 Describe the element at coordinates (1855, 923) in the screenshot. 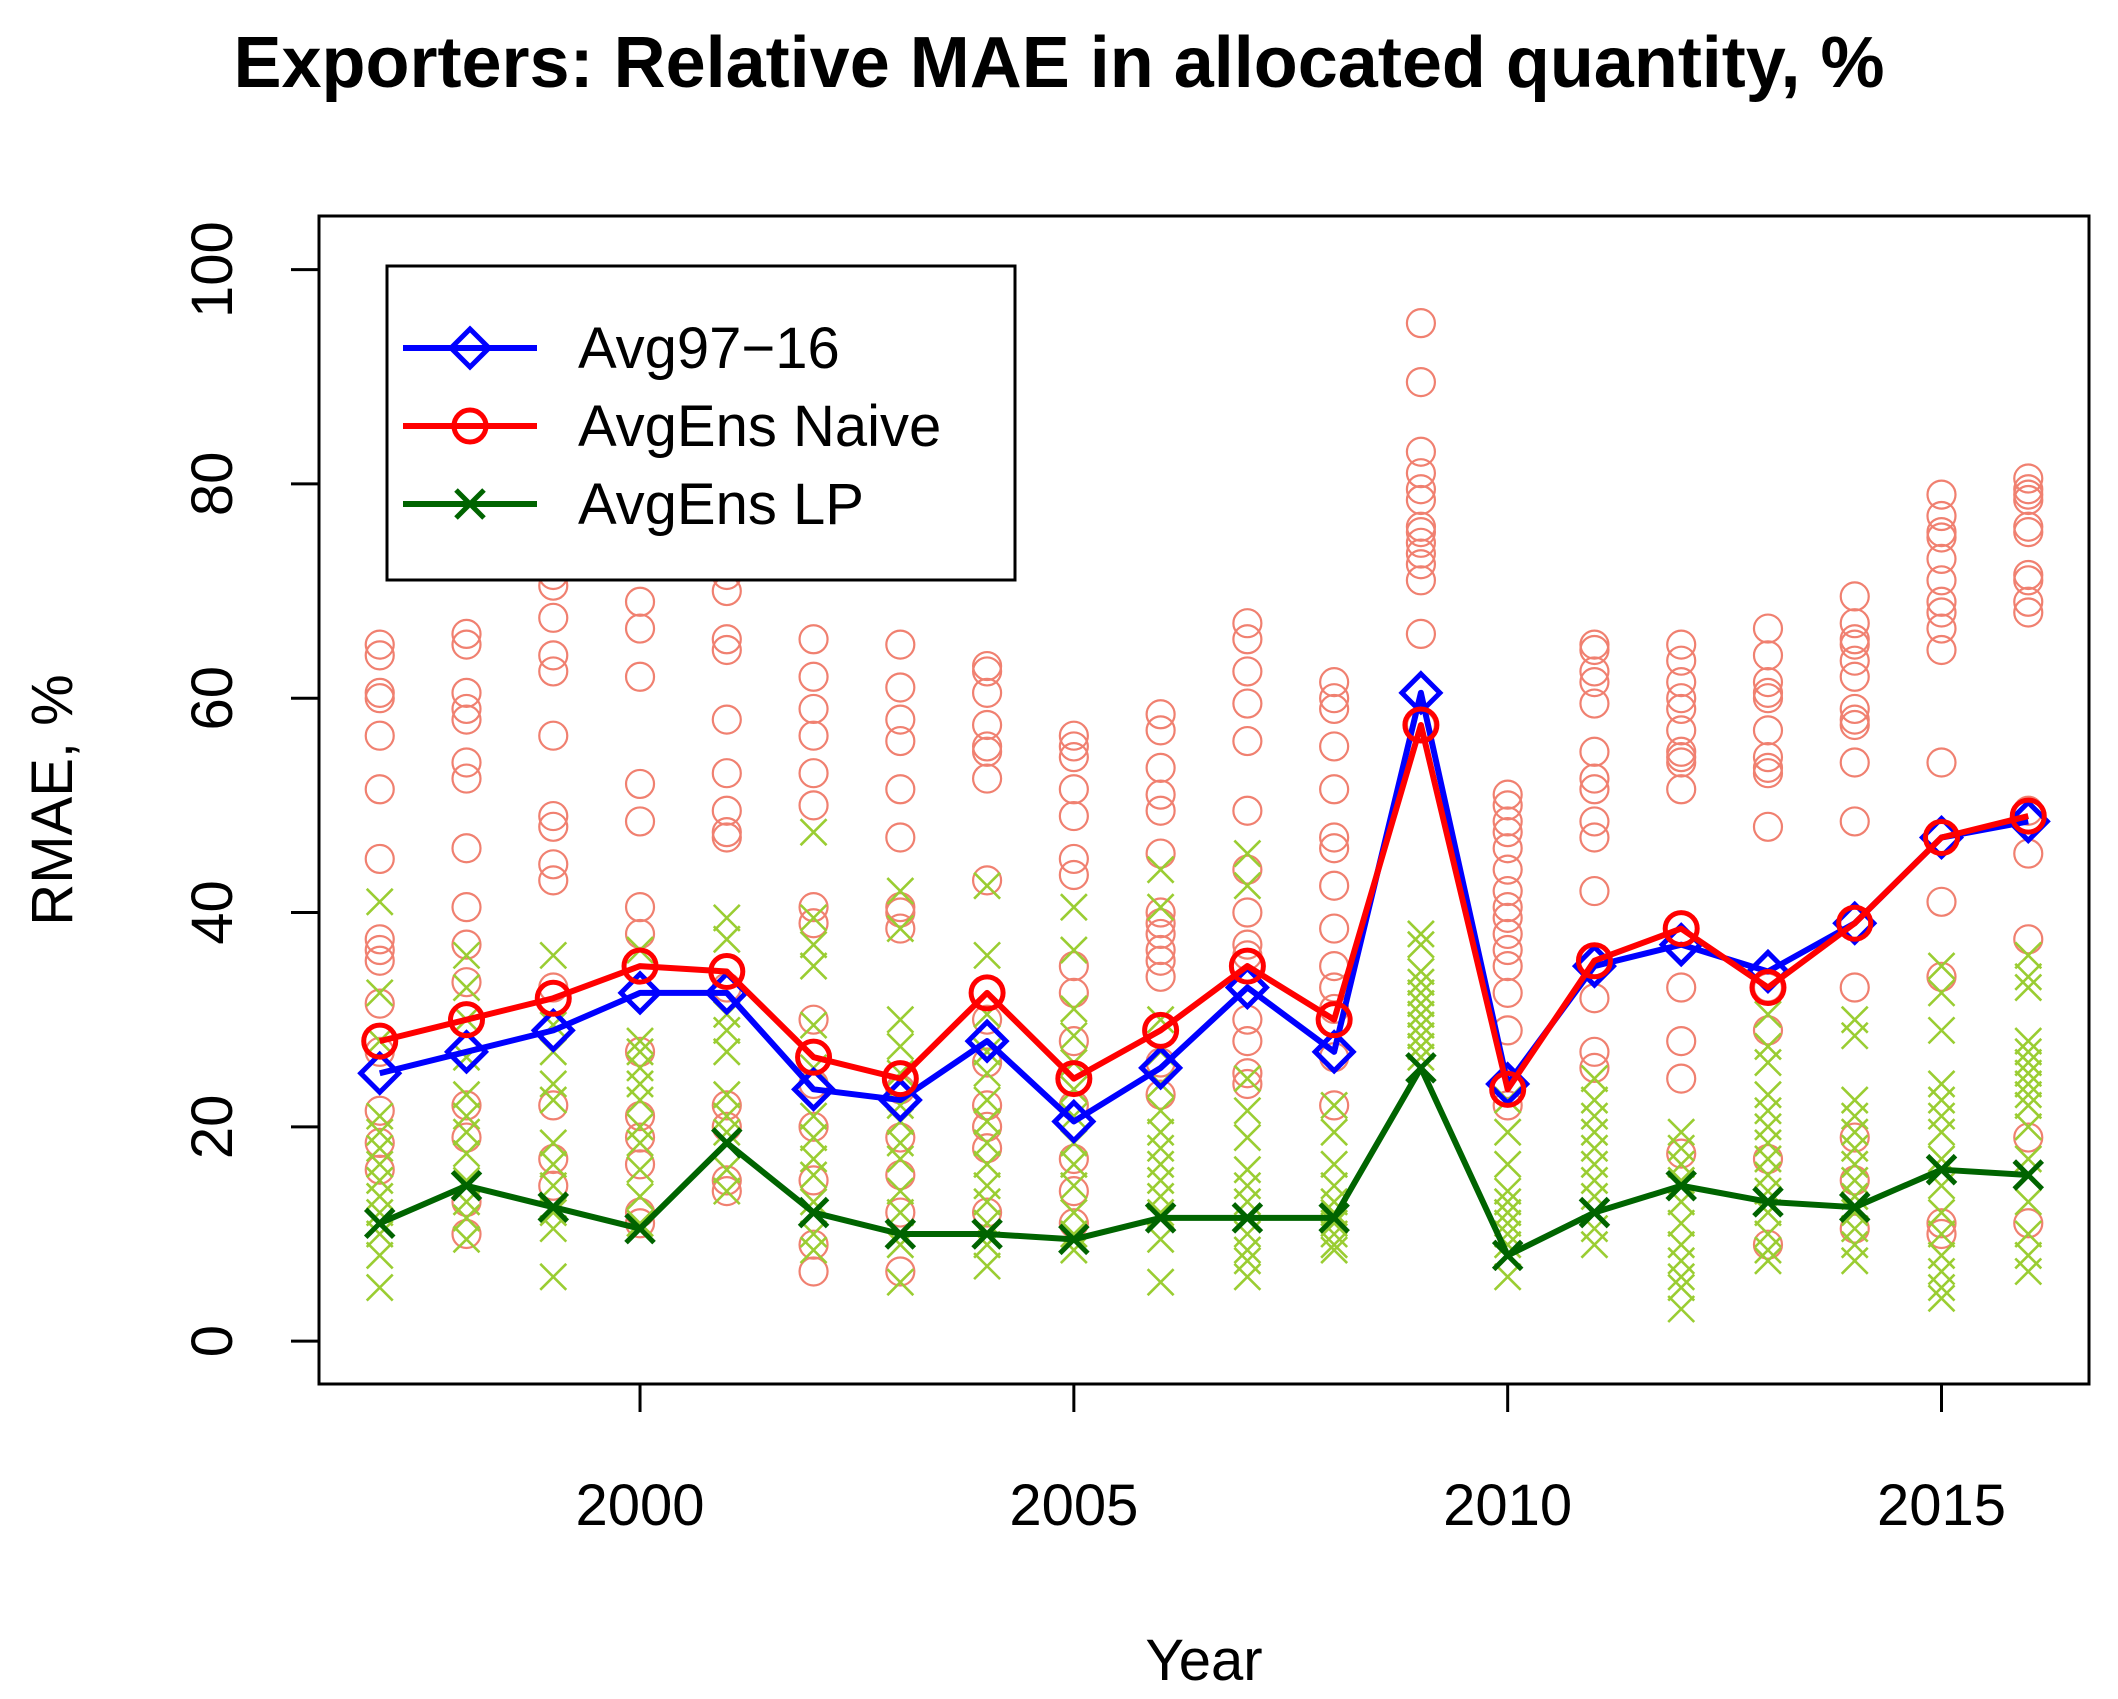

I see `avgens-naive-point` at that location.